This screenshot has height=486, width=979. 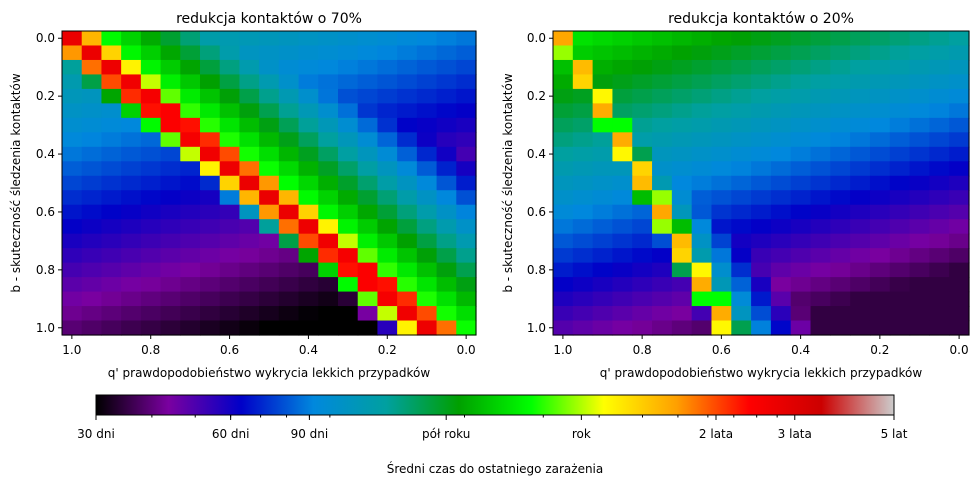 I want to click on x-tick-label: 1.0, so click(x=562, y=350).